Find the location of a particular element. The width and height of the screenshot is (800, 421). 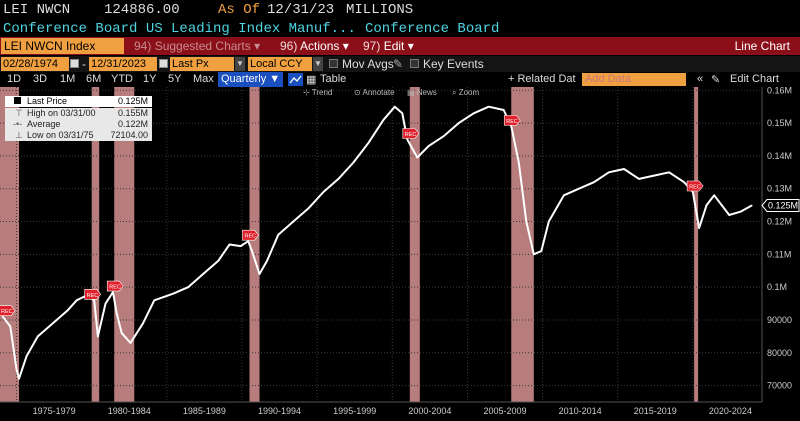

news-tool: ▤ News is located at coordinates (422, 92).